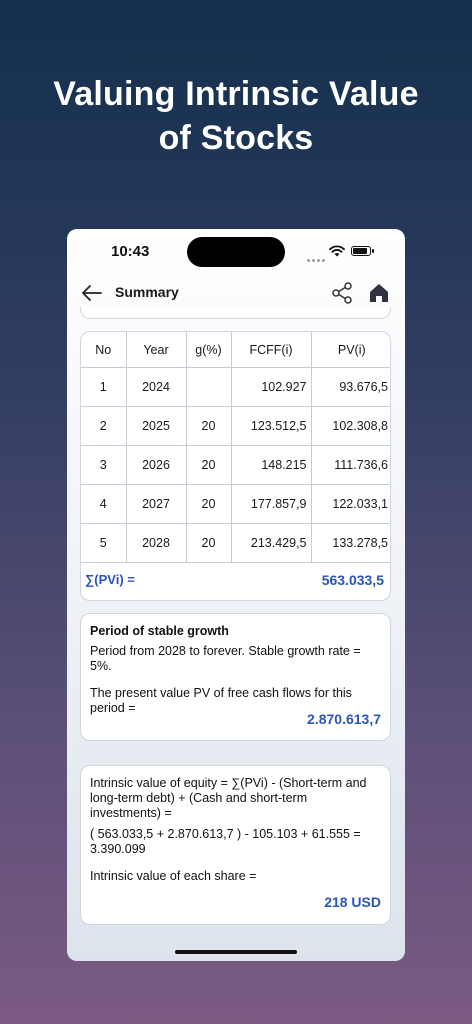 This screenshot has width=472, height=1024. What do you see at coordinates (147, 292) in the screenshot?
I see `page-title: Summary` at bounding box center [147, 292].